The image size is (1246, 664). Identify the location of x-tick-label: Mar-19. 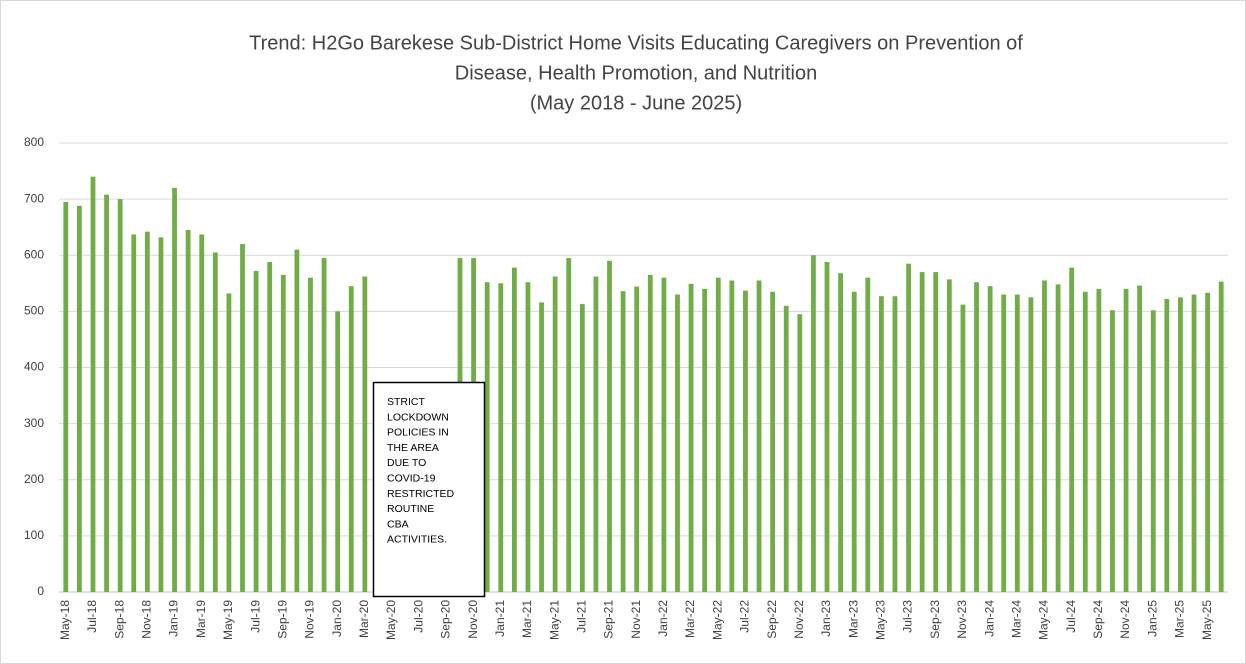
(201, 619).